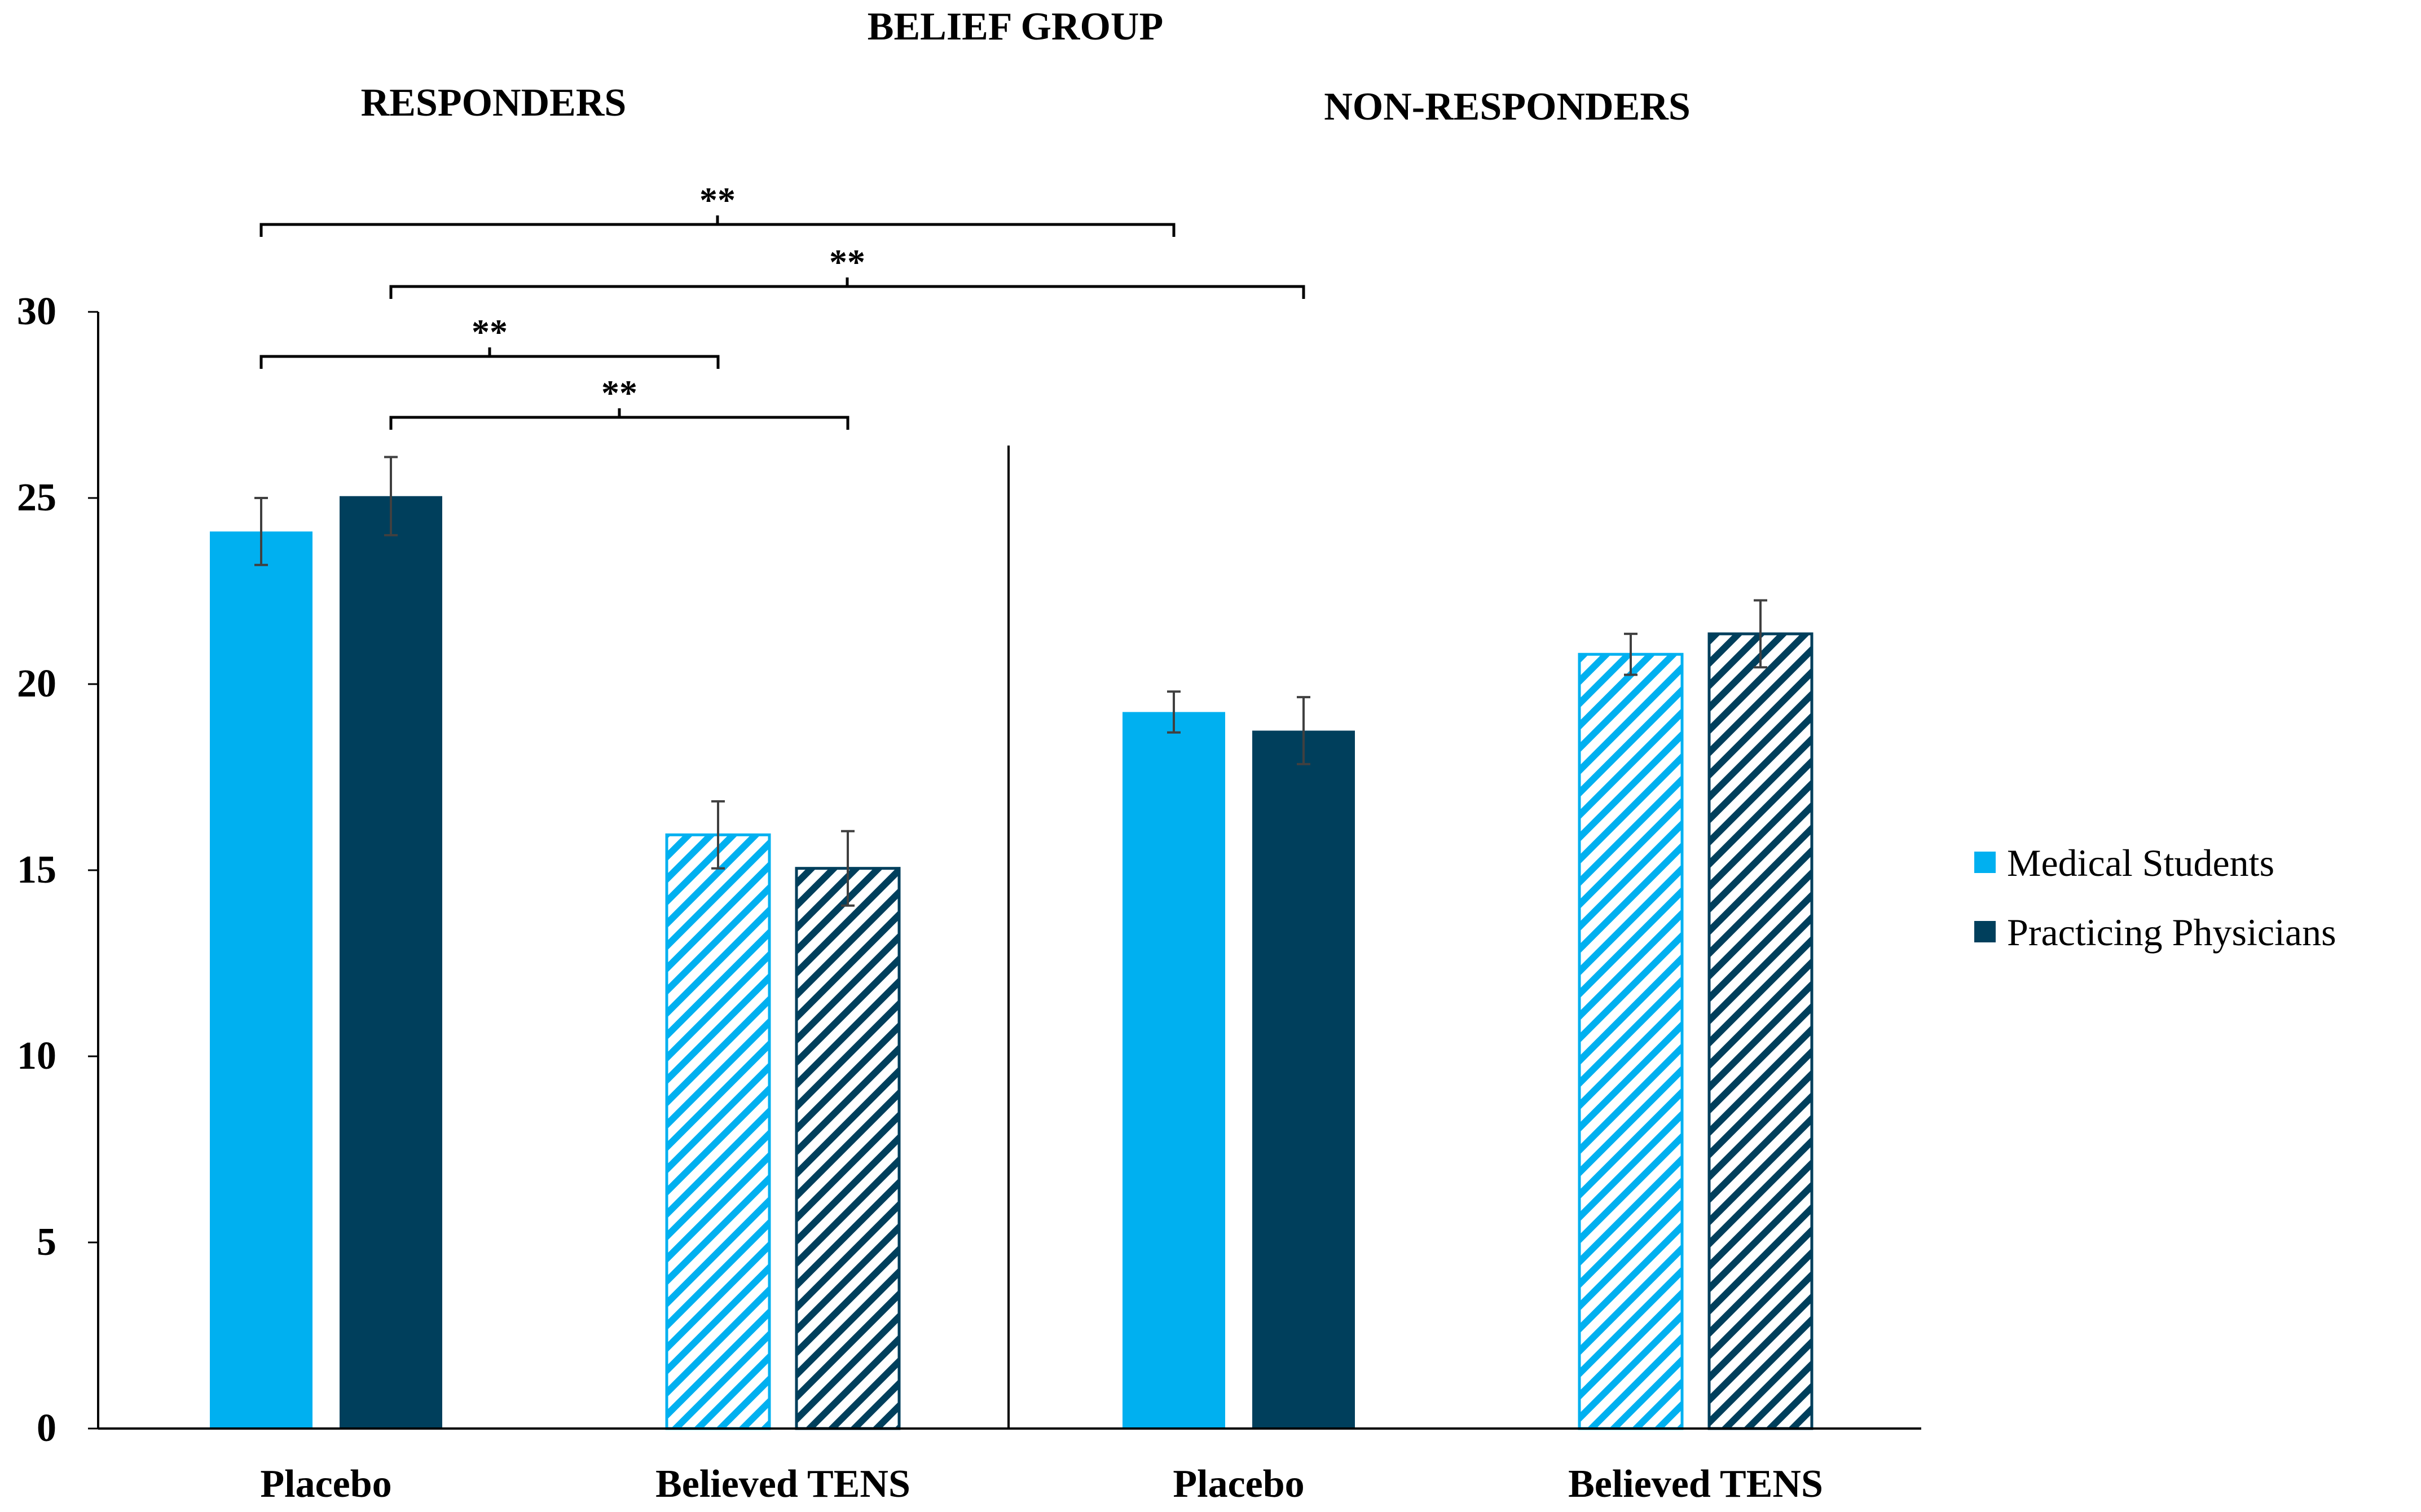  What do you see at coordinates (36, 498) in the screenshot?
I see `y-tick-label: 25` at bounding box center [36, 498].